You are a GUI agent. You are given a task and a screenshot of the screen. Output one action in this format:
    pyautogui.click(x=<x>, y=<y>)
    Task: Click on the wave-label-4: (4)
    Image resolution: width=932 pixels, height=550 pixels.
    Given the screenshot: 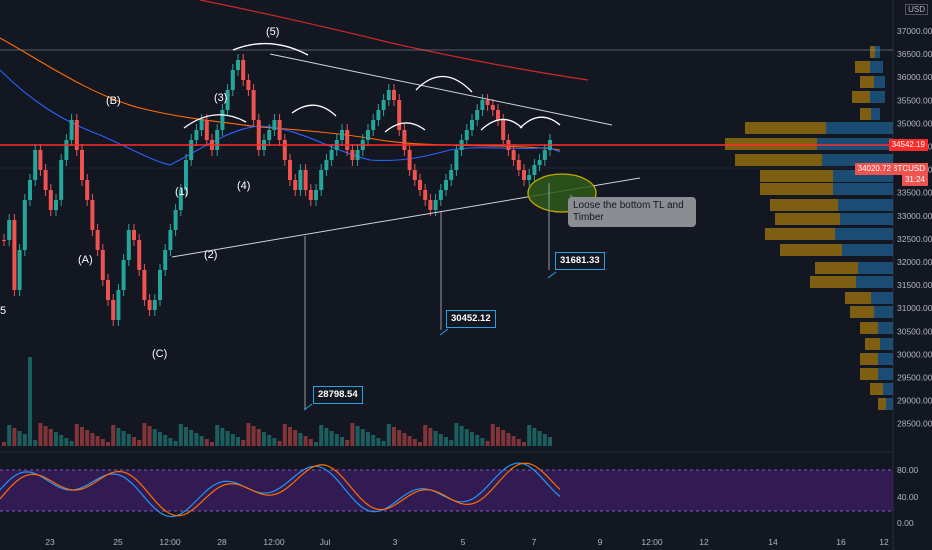 What is the action you would take?
    pyautogui.click(x=243, y=186)
    